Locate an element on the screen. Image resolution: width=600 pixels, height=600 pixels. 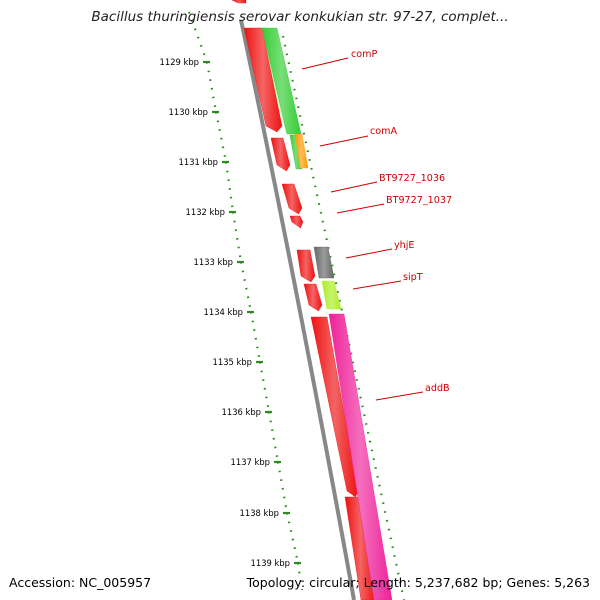
gene-mark-sipT is located at coordinates (331, 295).